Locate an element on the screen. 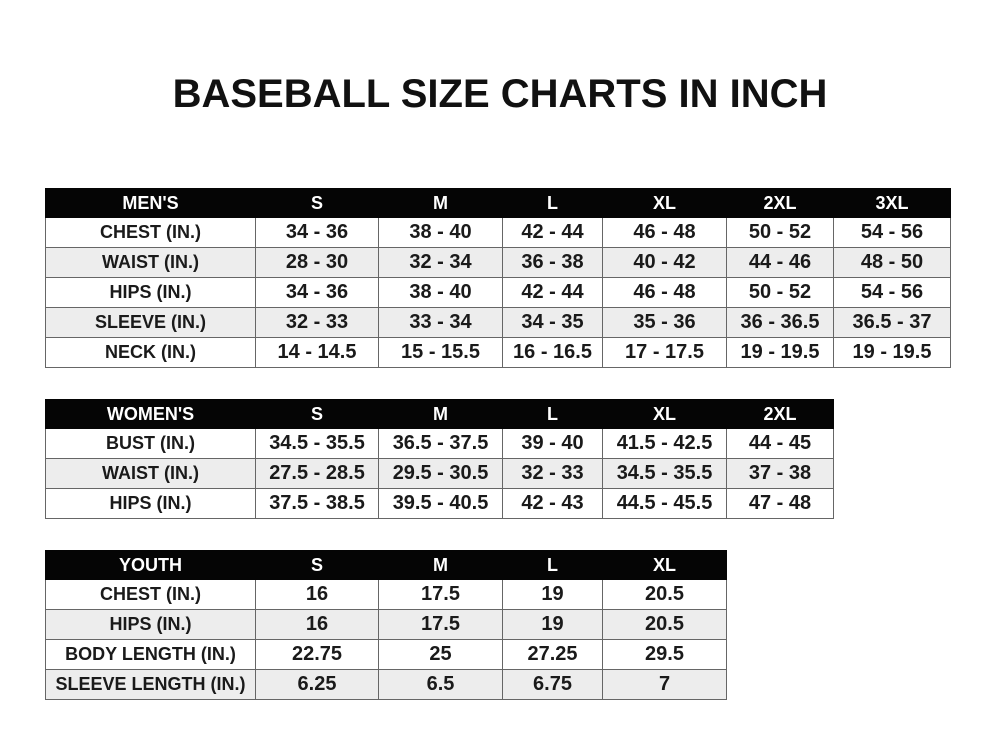  measurement-cell: 6.75 is located at coordinates (552, 684).